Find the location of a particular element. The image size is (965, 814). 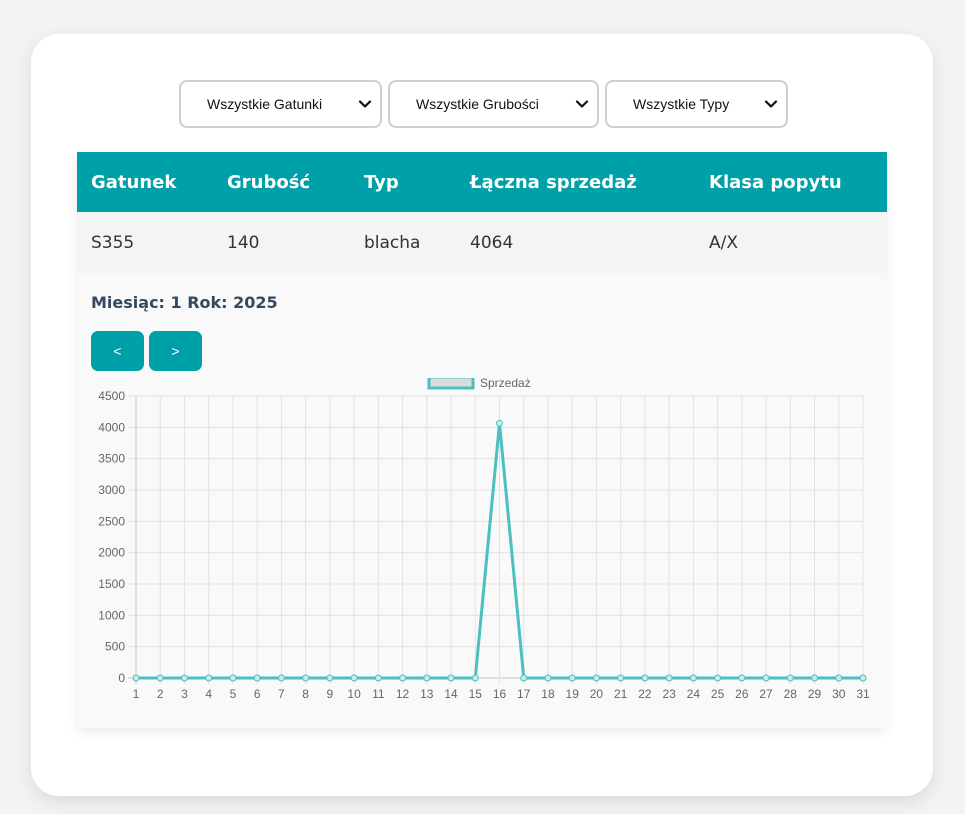

header-typ: Typ is located at coordinates (381, 182).